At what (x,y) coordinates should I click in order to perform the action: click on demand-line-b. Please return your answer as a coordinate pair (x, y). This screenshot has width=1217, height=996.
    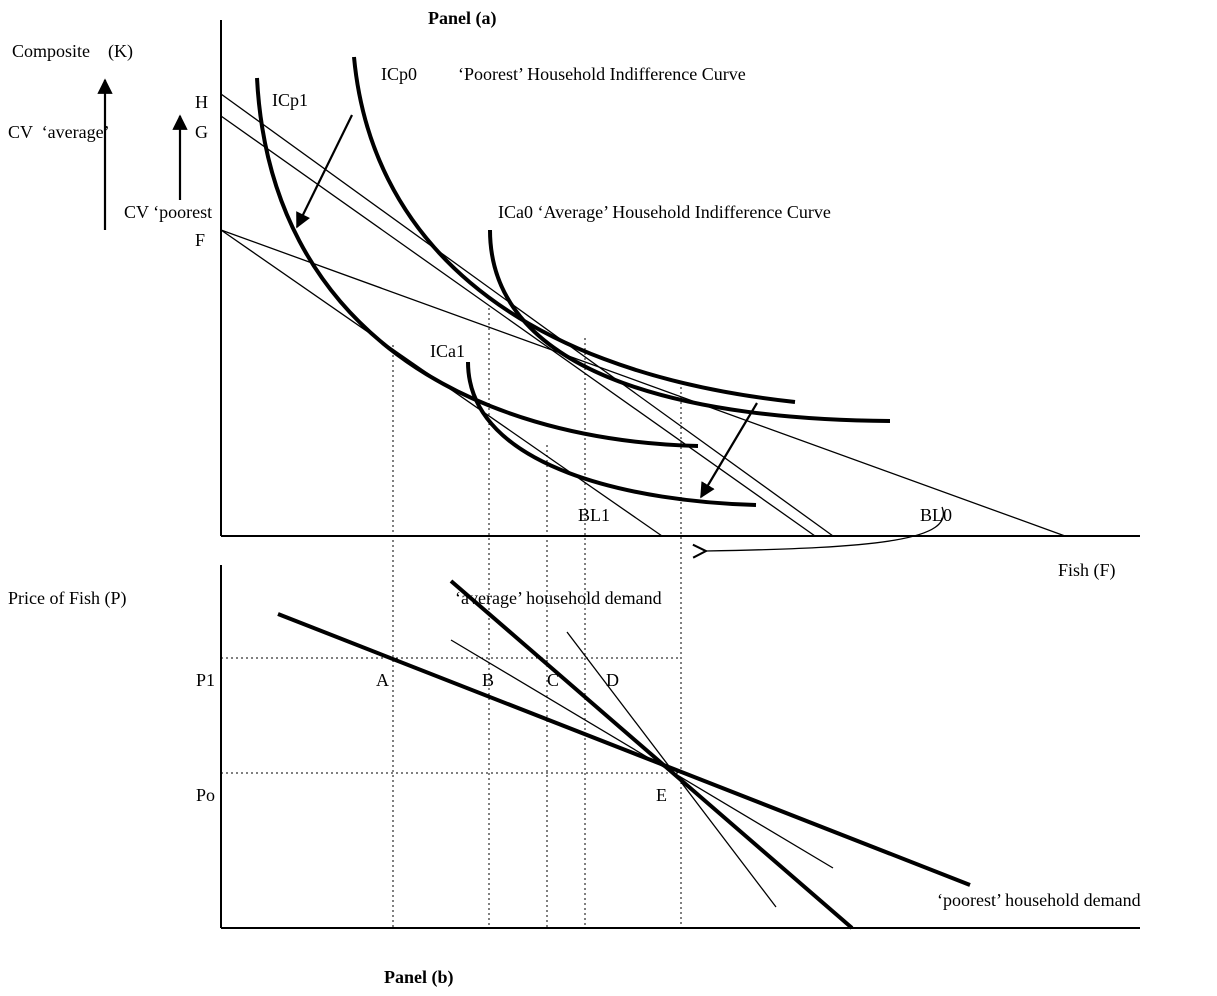
    Looking at the image, I should click on (642, 754).